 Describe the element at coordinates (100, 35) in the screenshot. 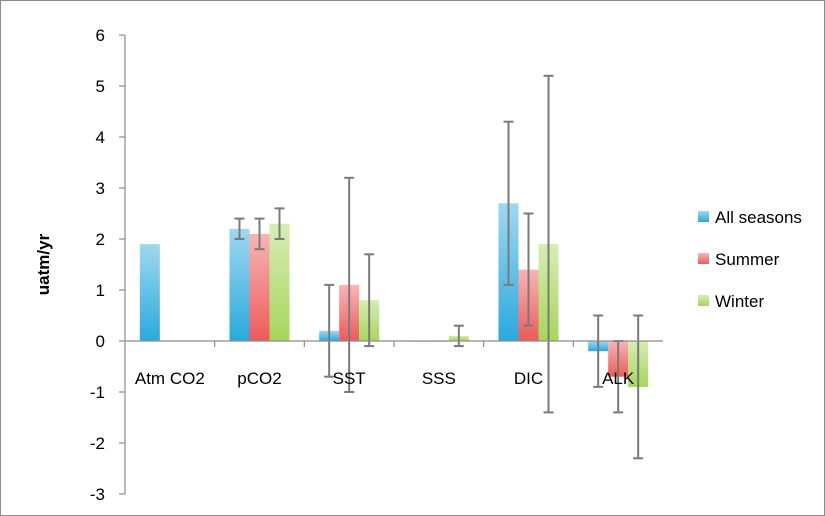

I see `y-tick-label: 6` at that location.